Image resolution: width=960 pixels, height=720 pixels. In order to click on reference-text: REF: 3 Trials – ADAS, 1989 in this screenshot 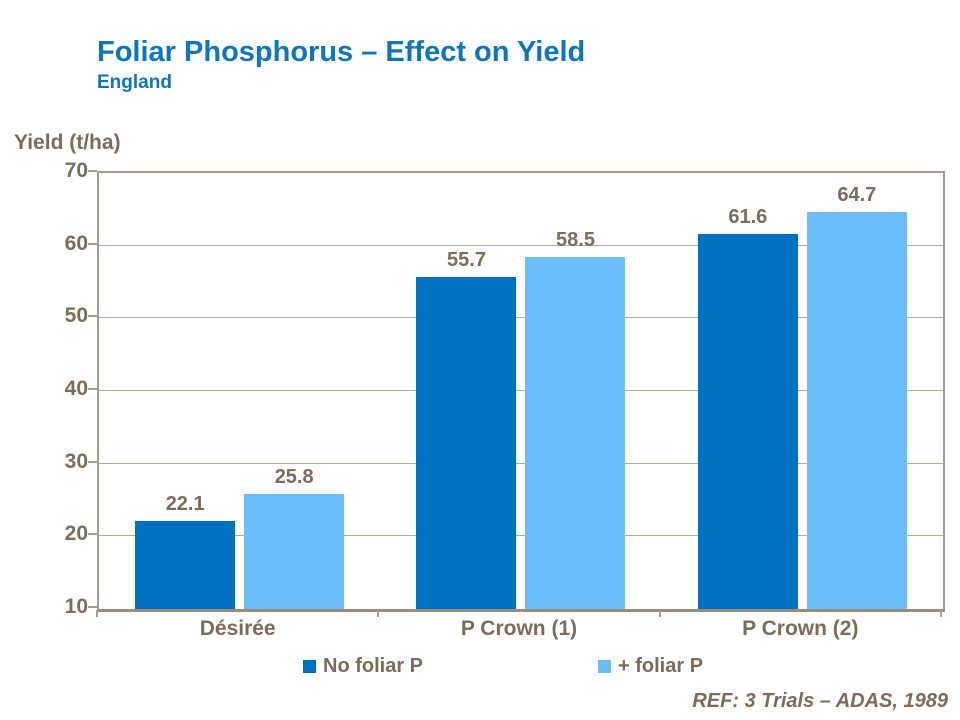, I will do `click(820, 701)`.